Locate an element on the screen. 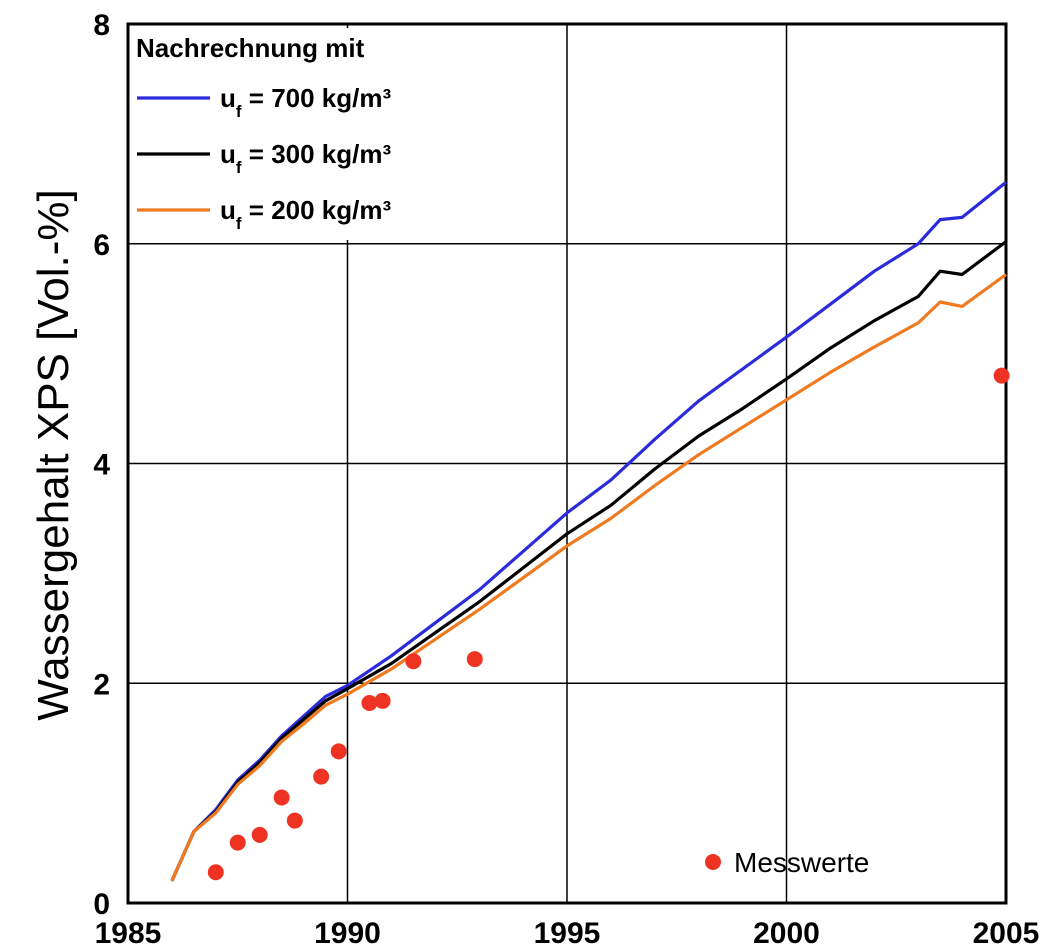  x-tick-labels: 1985 1990 1995 2000 2005 is located at coordinates (567, 933).